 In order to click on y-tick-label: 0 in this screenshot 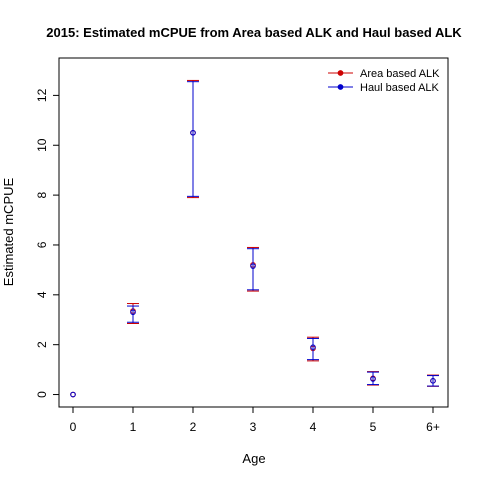, I will do `click(42, 394)`.